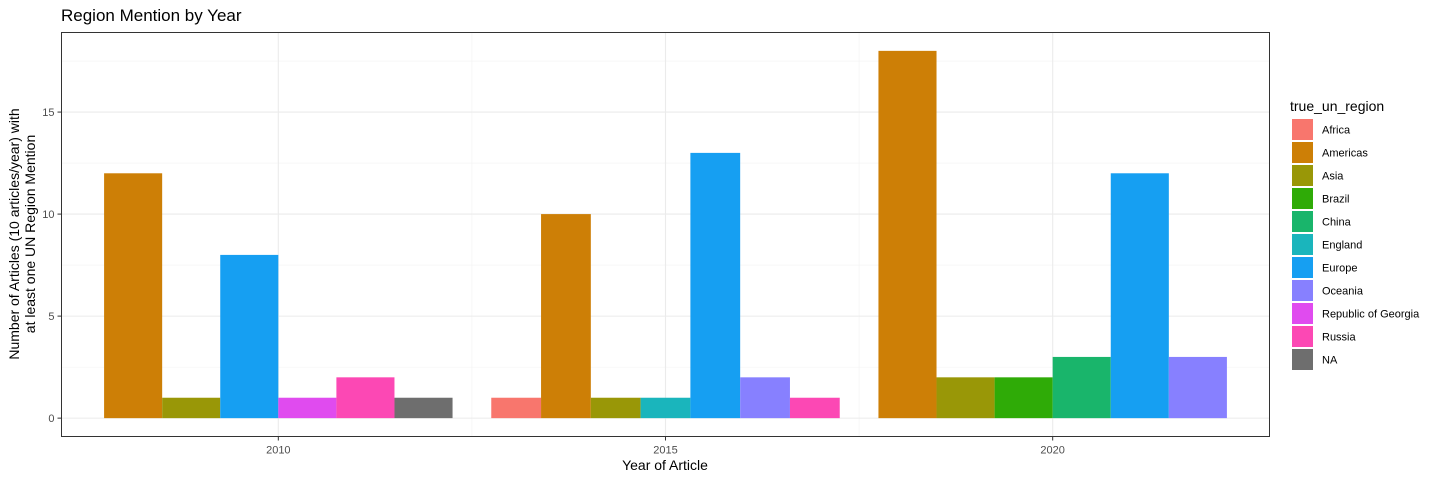 The image size is (1440, 480). I want to click on bar-2020-oceania, so click(1197, 387).